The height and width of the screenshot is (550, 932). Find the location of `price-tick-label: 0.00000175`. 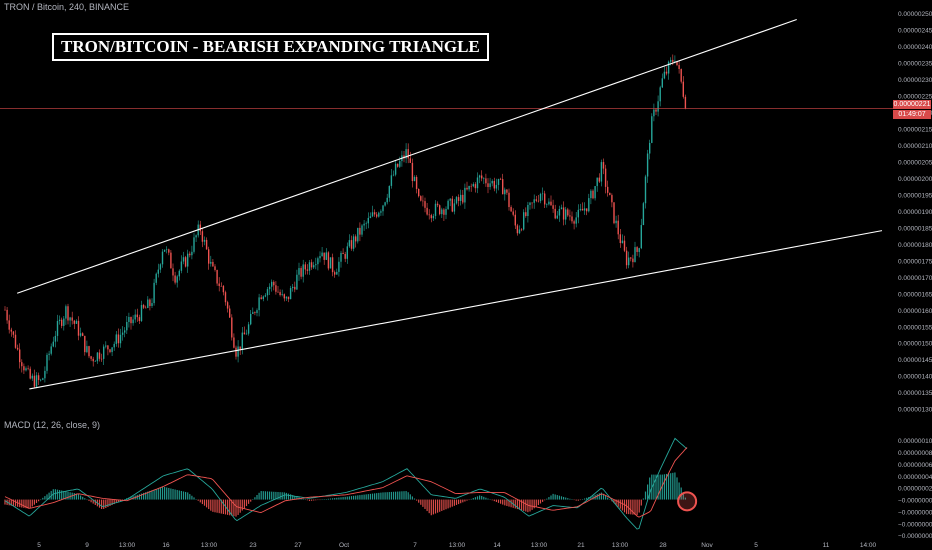

price-tick-label: 0.00000175 is located at coordinates (915, 261).